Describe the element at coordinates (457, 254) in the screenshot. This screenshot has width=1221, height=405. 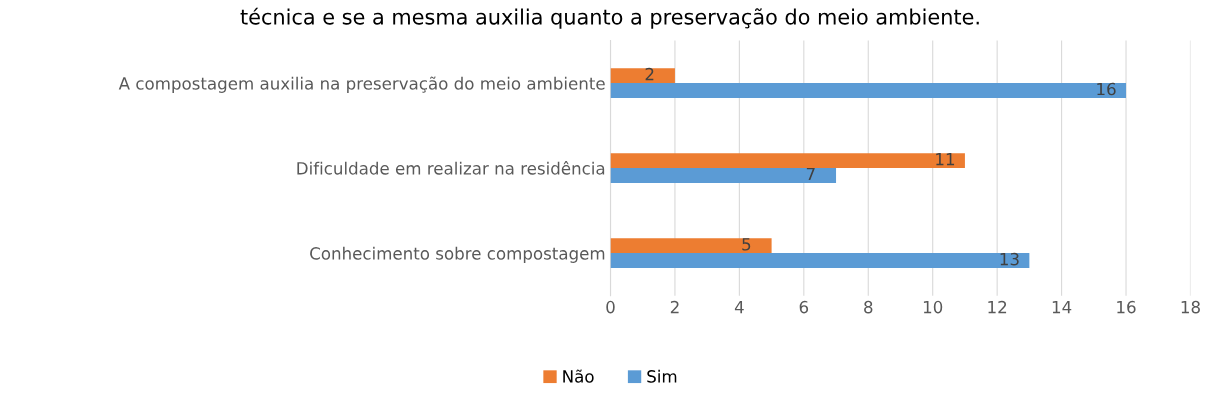
I see `y-tick-label: Conhecimento sobre compostagem` at that location.